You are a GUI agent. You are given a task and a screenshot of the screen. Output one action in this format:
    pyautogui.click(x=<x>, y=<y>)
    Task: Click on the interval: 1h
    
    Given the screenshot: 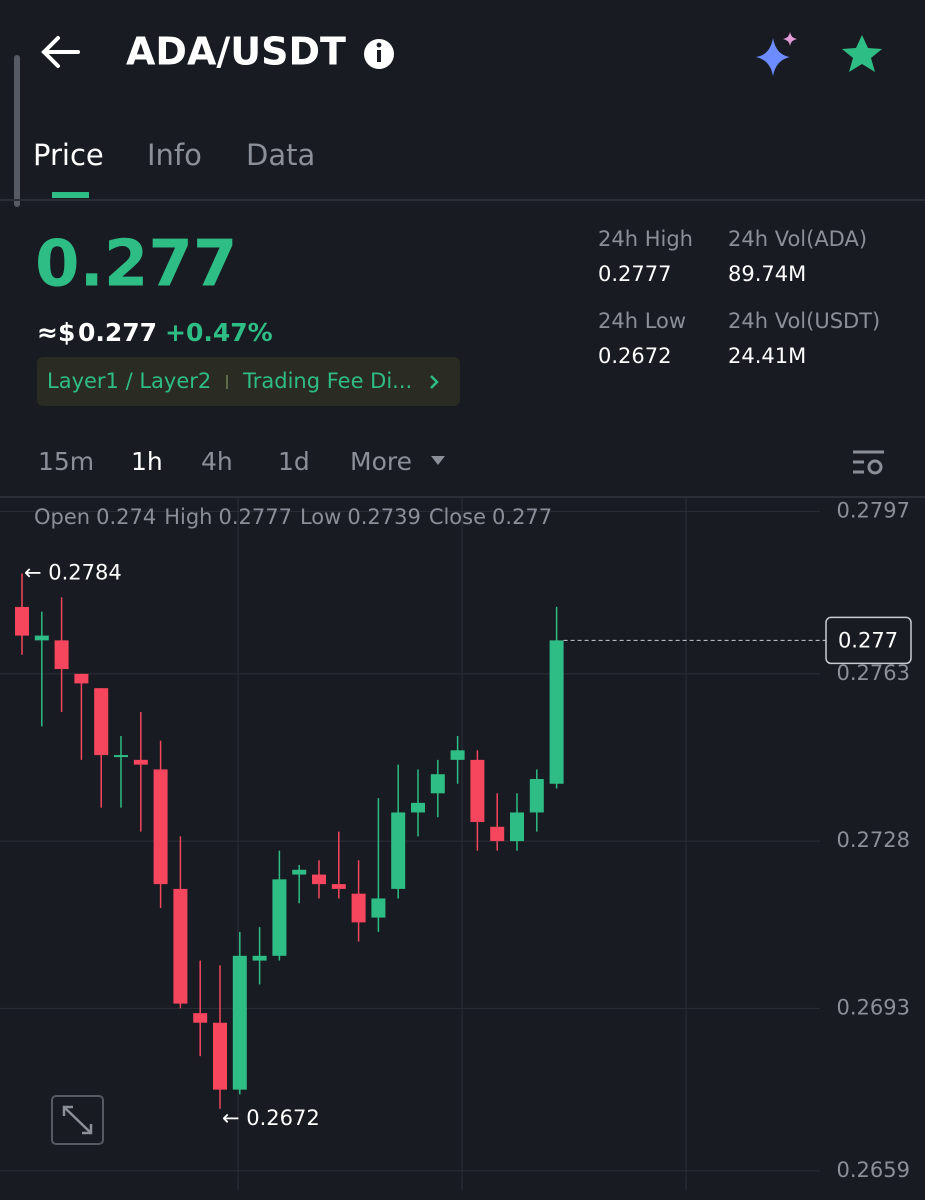 What is the action you would take?
    pyautogui.click(x=147, y=461)
    